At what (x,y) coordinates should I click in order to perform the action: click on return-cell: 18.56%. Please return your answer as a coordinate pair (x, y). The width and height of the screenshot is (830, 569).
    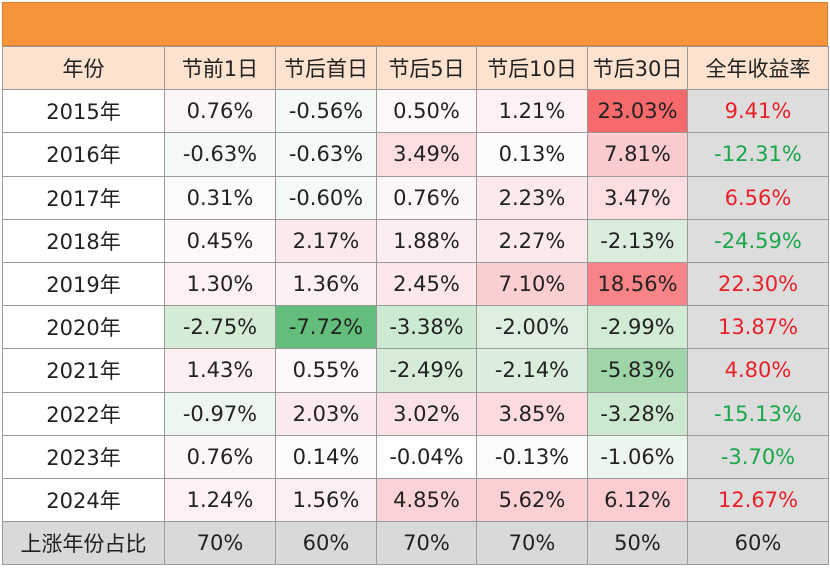
    Looking at the image, I should click on (637, 284).